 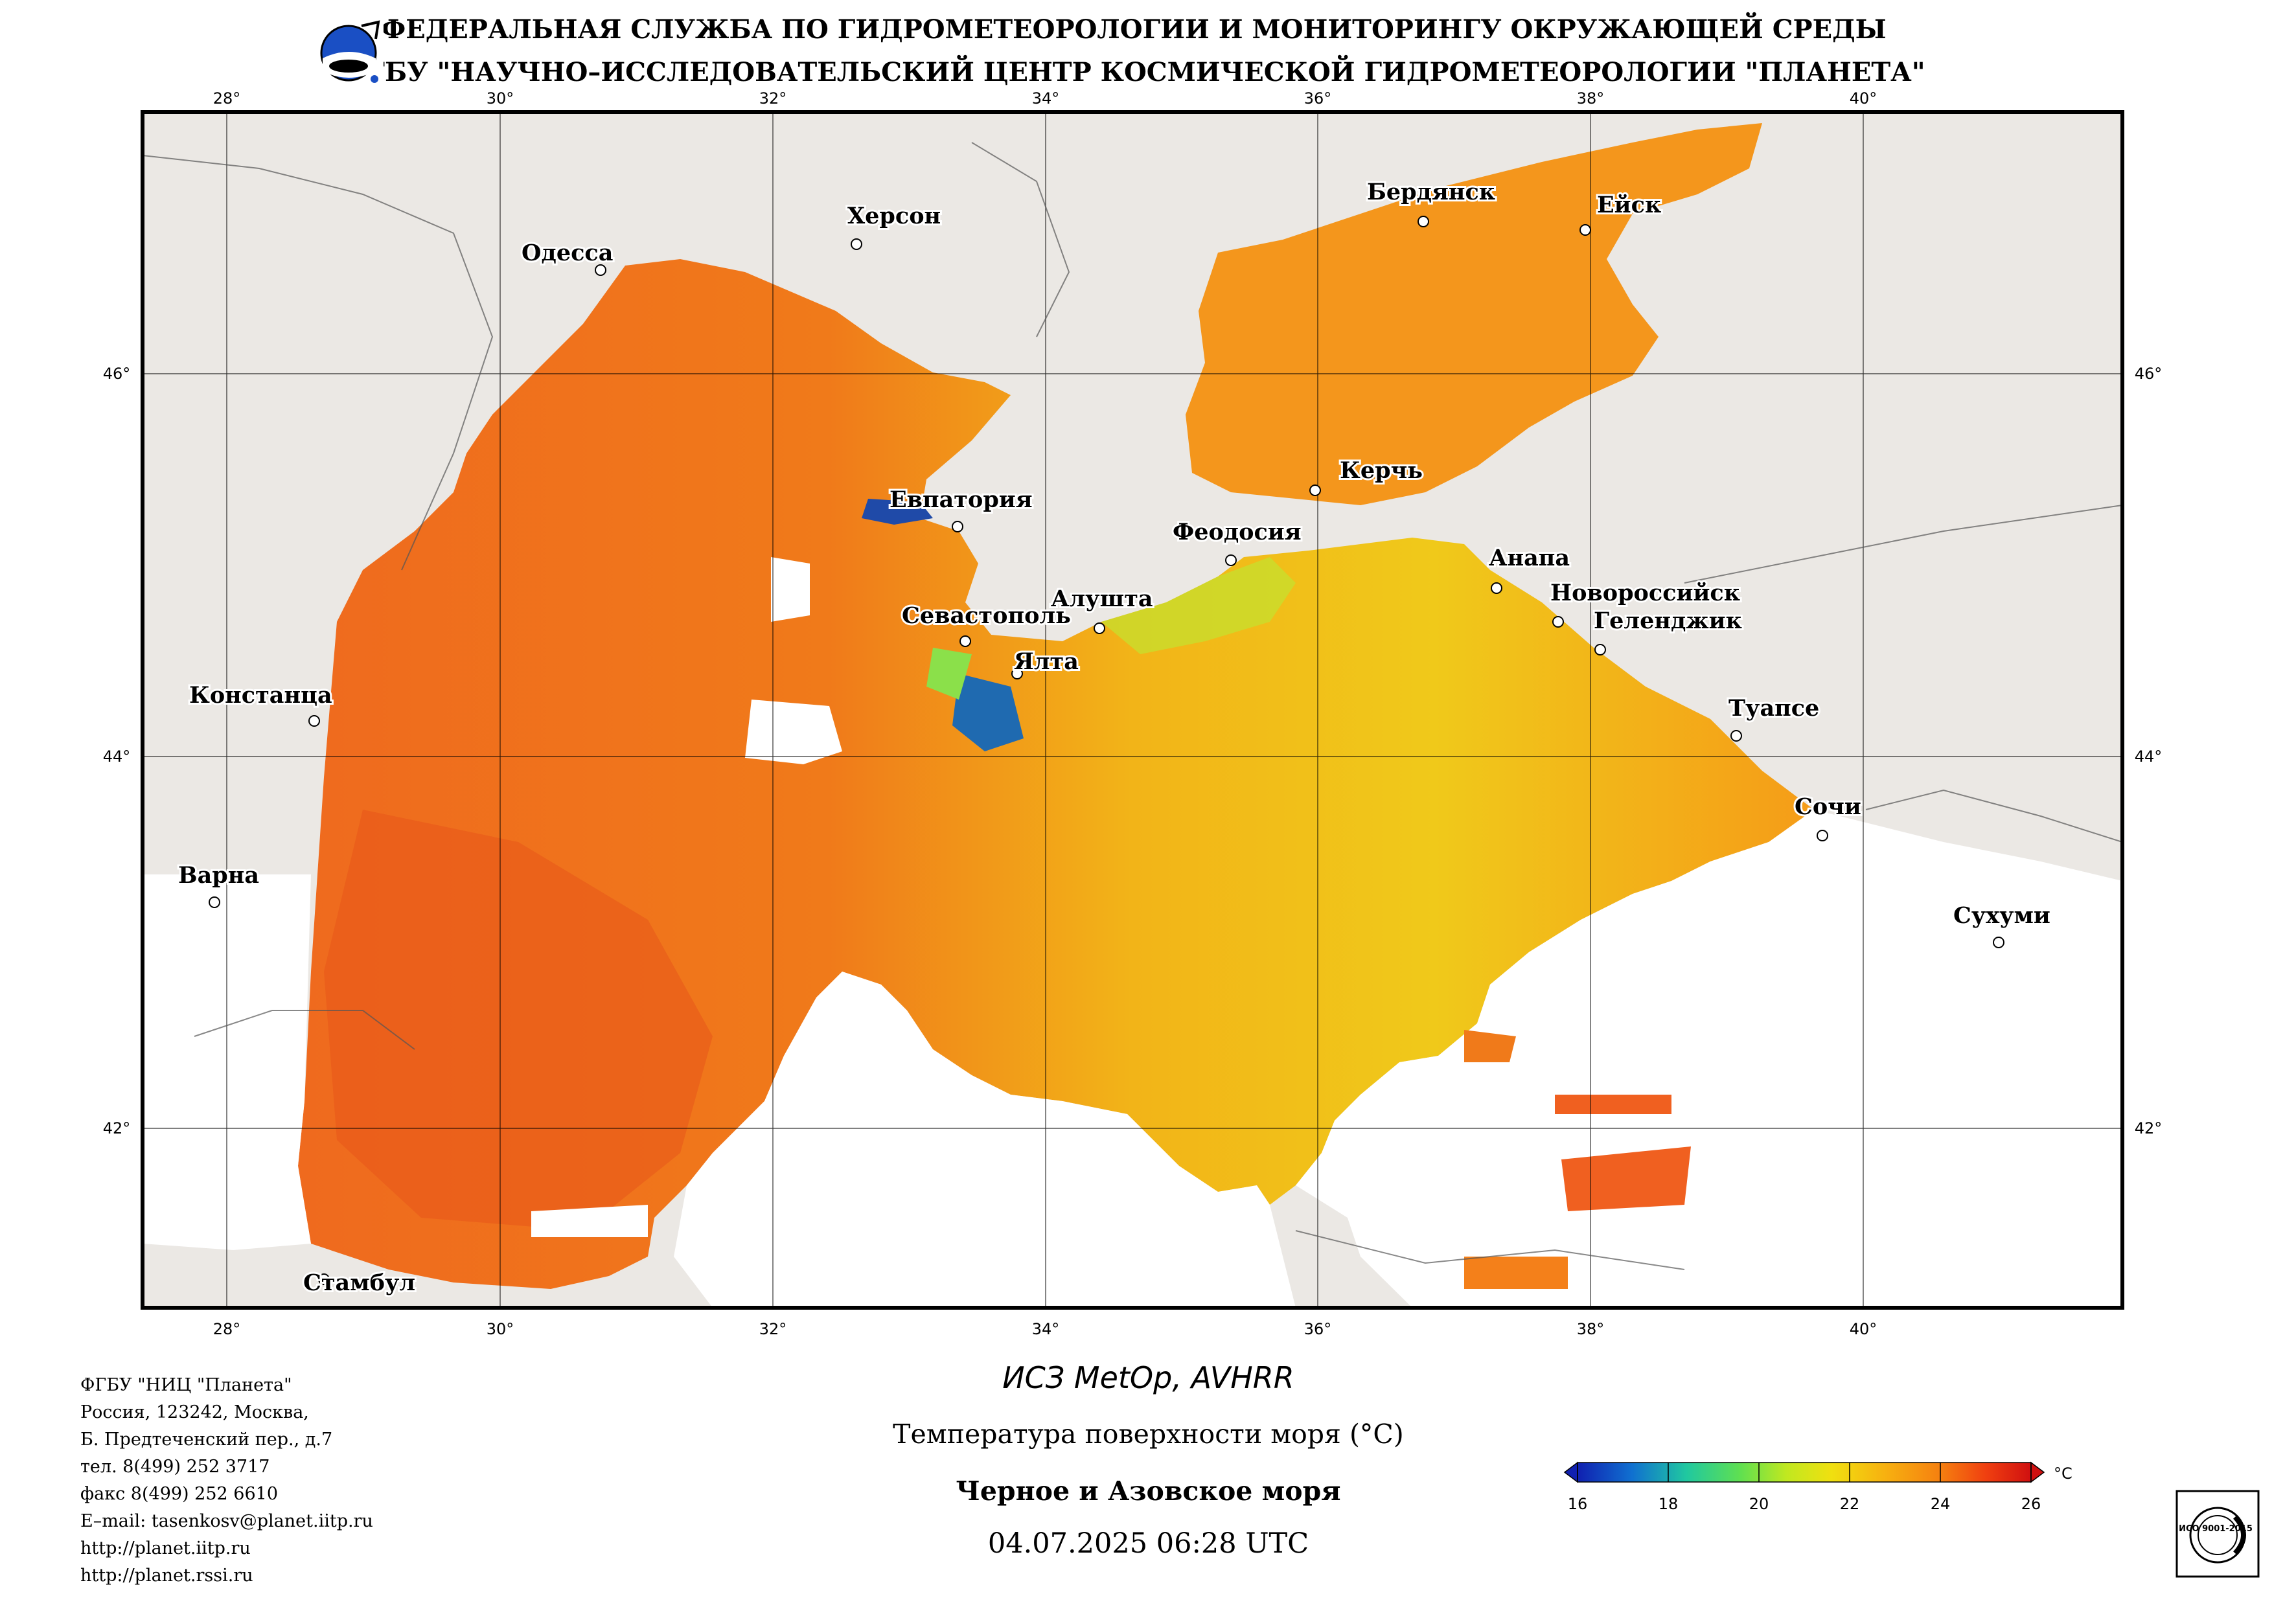 I want to click on city-yeysk: Ейск, so click(x=1629, y=205).